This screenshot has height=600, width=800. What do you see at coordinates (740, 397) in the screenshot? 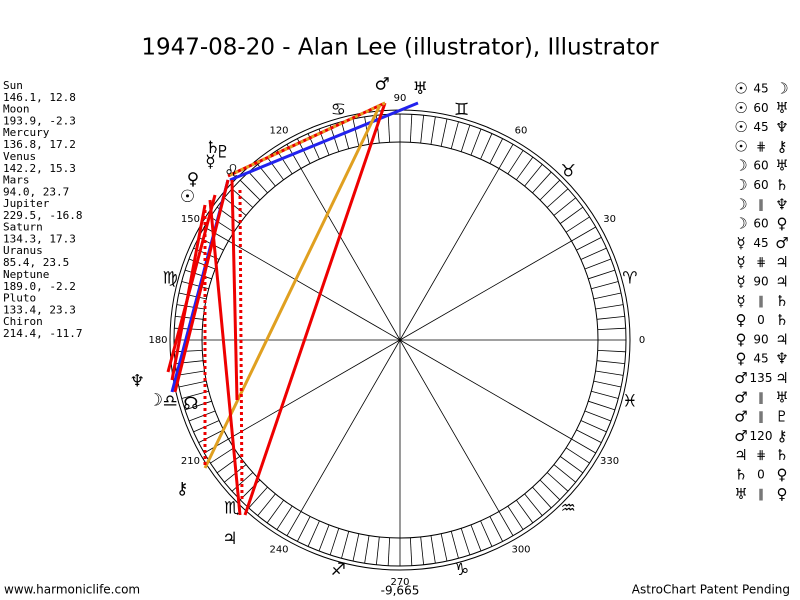
I see `aspect-planet: ♂` at bounding box center [740, 397].